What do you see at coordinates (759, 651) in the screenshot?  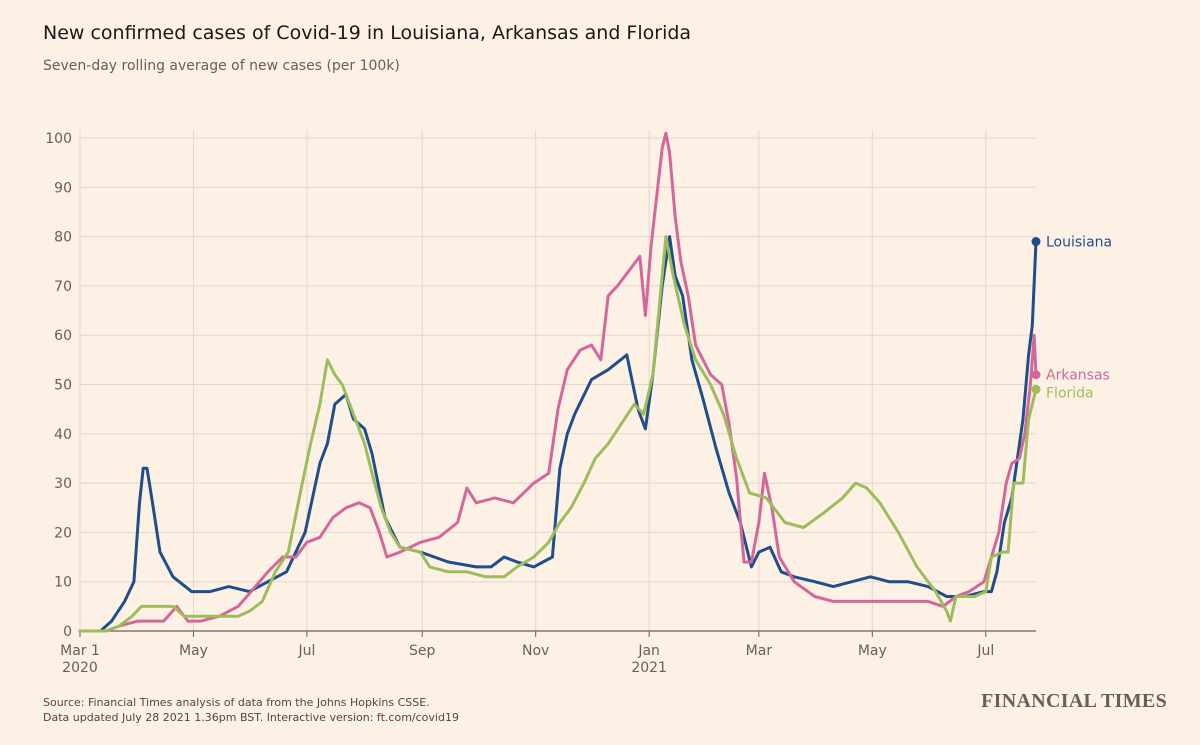 I see `x-tick-label: Mar` at bounding box center [759, 651].